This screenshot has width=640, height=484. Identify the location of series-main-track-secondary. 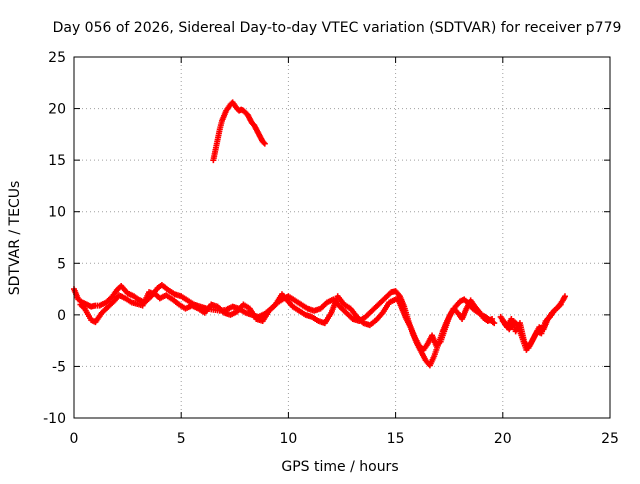
(286, 321).